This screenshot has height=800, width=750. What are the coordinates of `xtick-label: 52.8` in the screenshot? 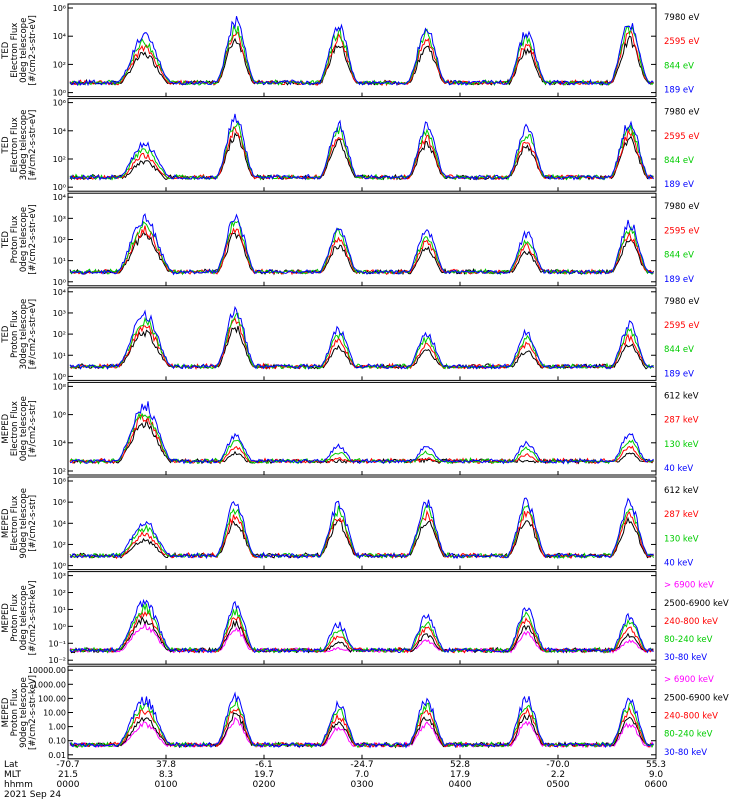 It's located at (460, 765).